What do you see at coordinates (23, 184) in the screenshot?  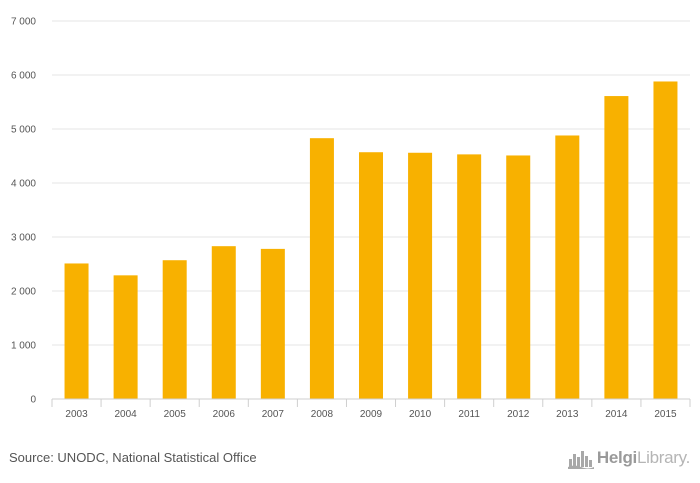 I see `y-tick-label: 4 000` at bounding box center [23, 184].